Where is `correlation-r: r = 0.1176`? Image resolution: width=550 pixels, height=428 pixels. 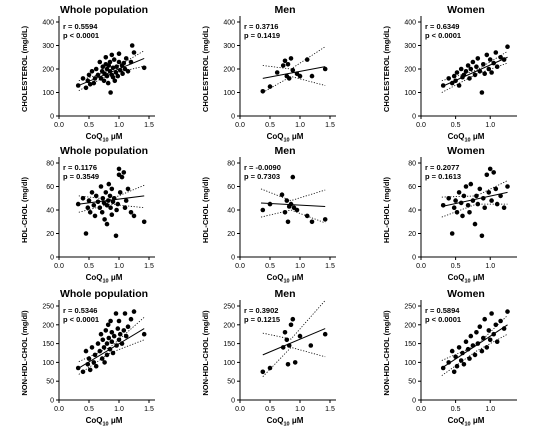 correlation-r: r = 0.1176 is located at coordinates (80, 167).